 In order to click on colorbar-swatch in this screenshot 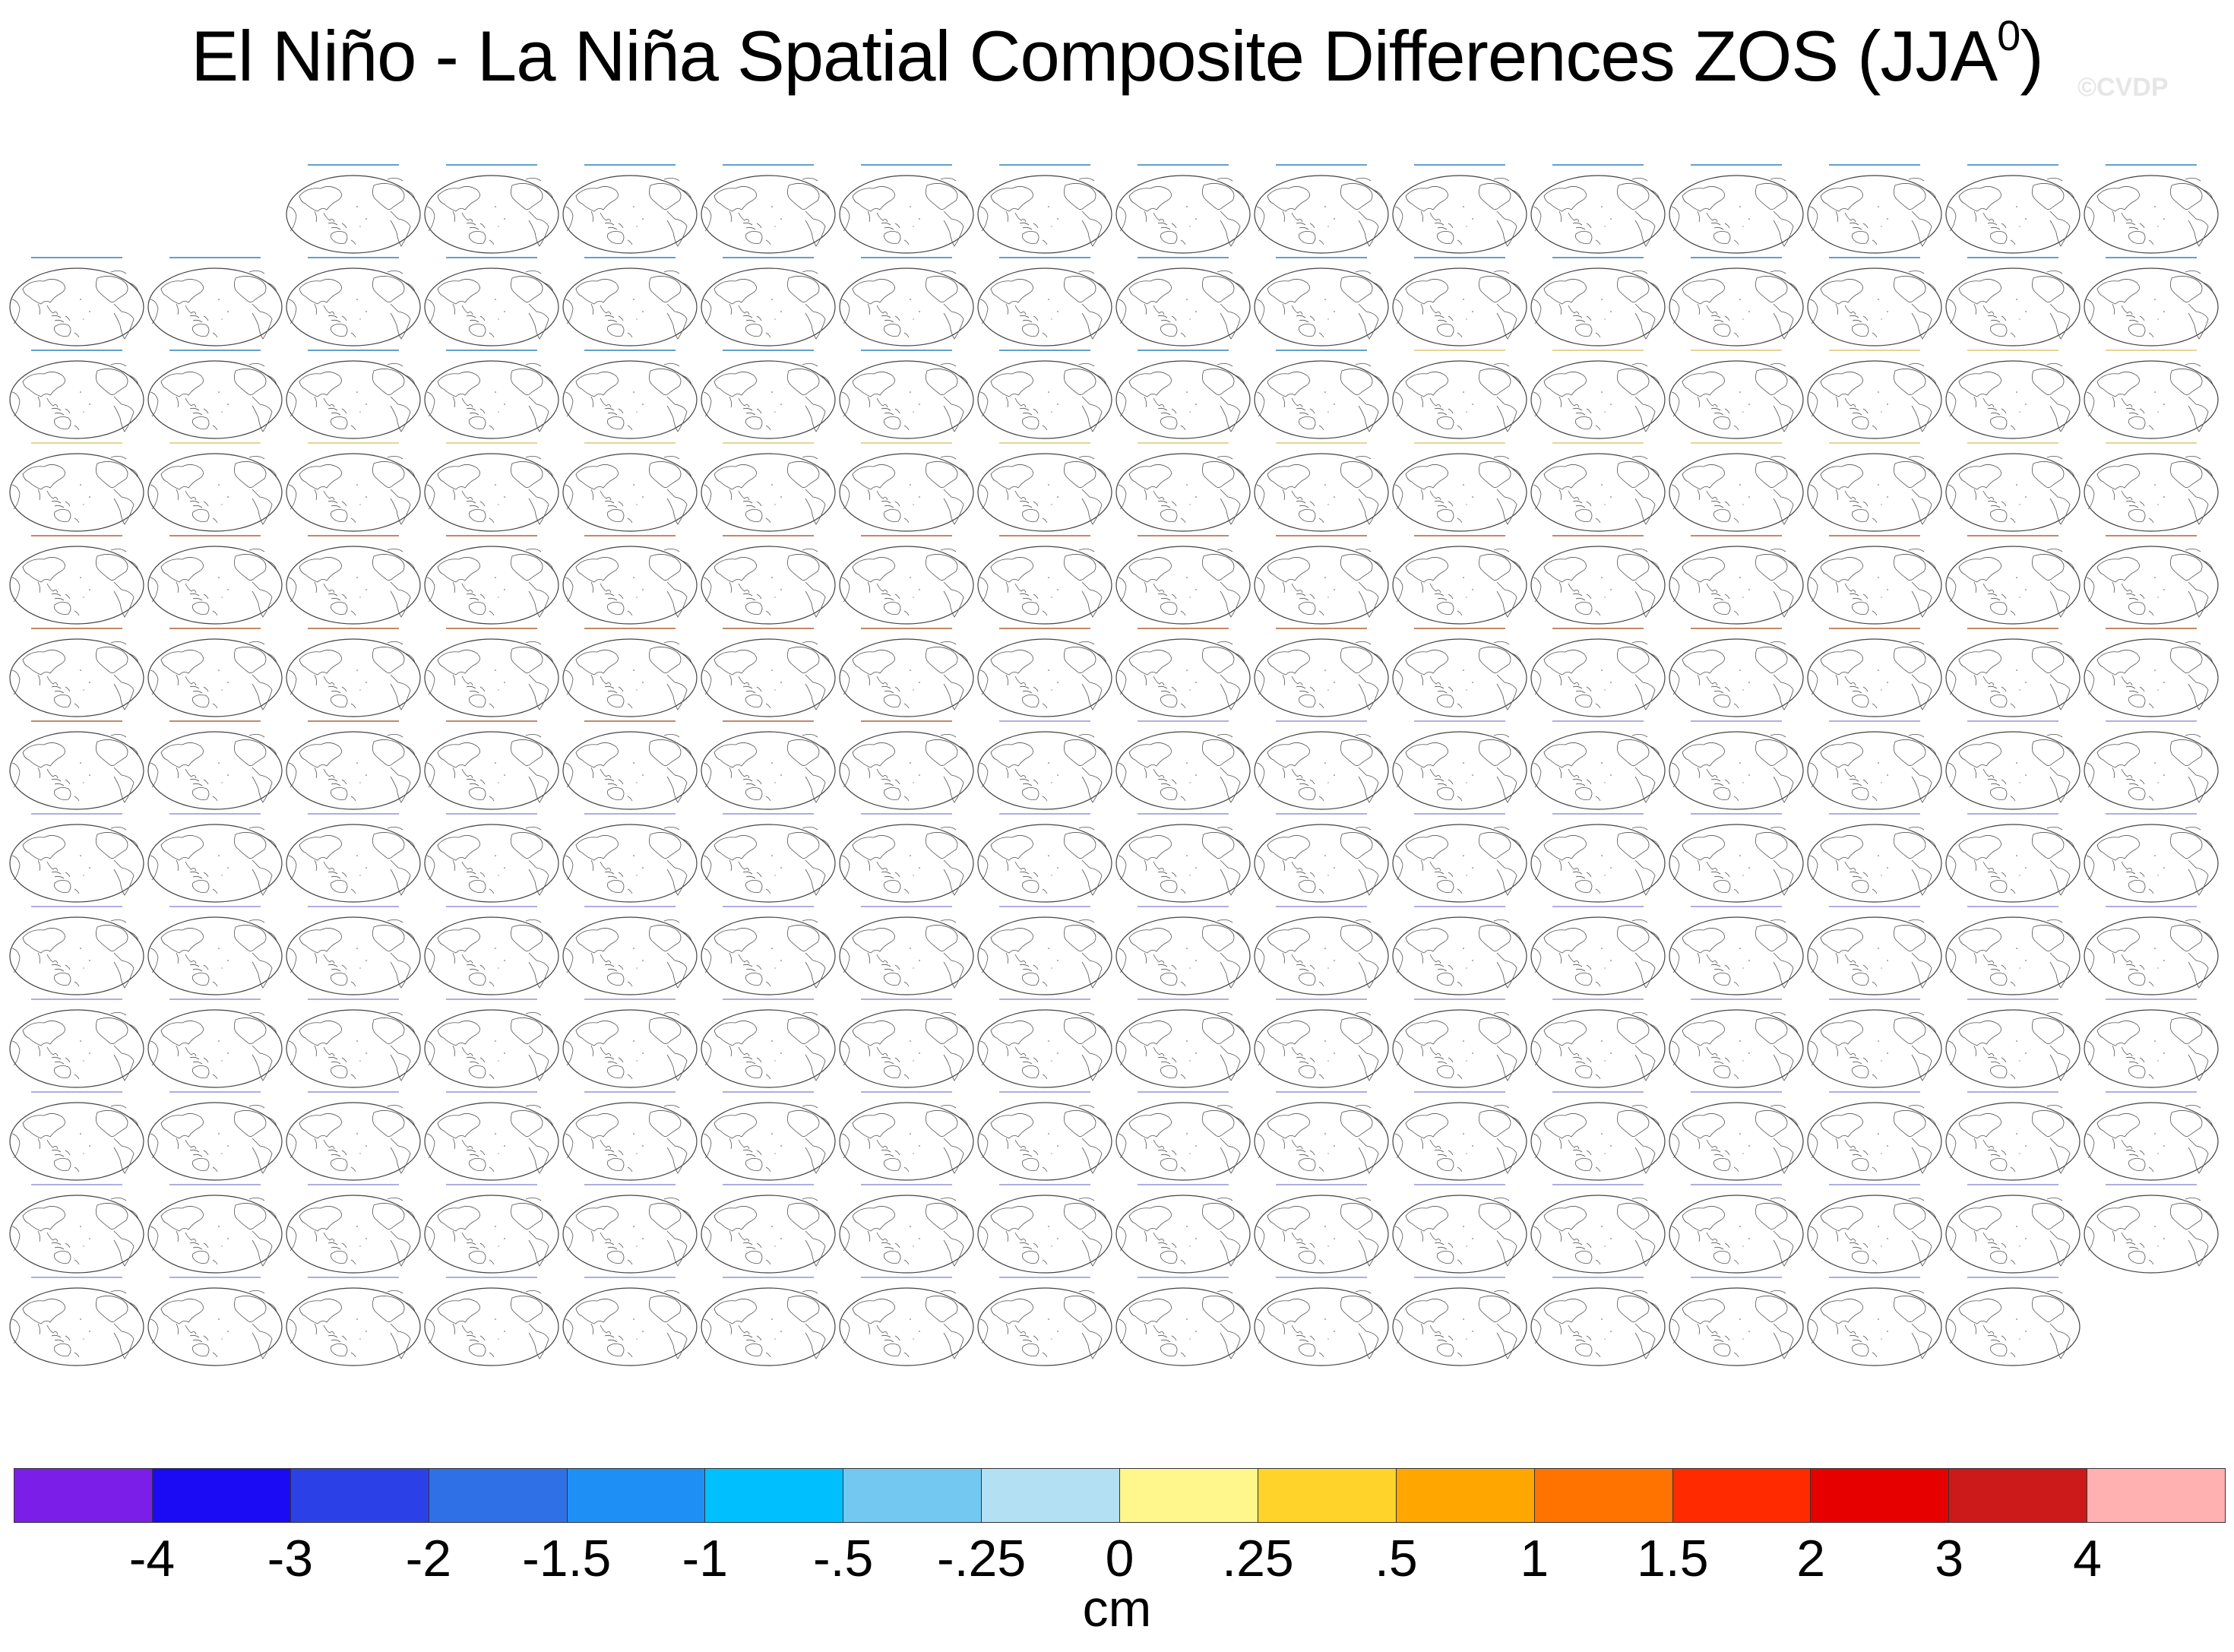, I will do `click(1327, 1495)`.